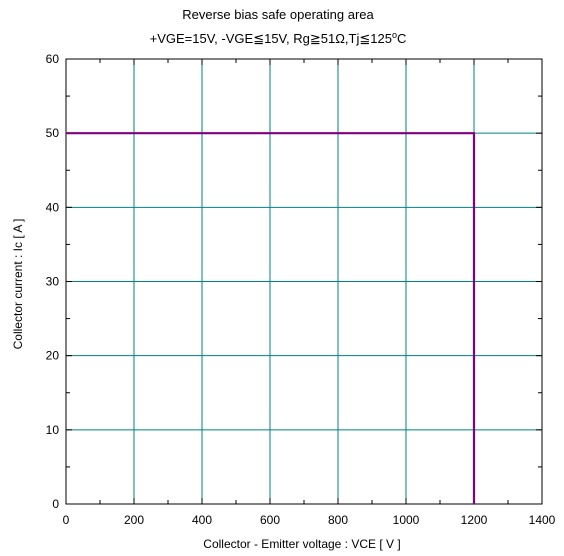  Describe the element at coordinates (270, 520) in the screenshot. I see `x-tick-label-3: 600` at that location.